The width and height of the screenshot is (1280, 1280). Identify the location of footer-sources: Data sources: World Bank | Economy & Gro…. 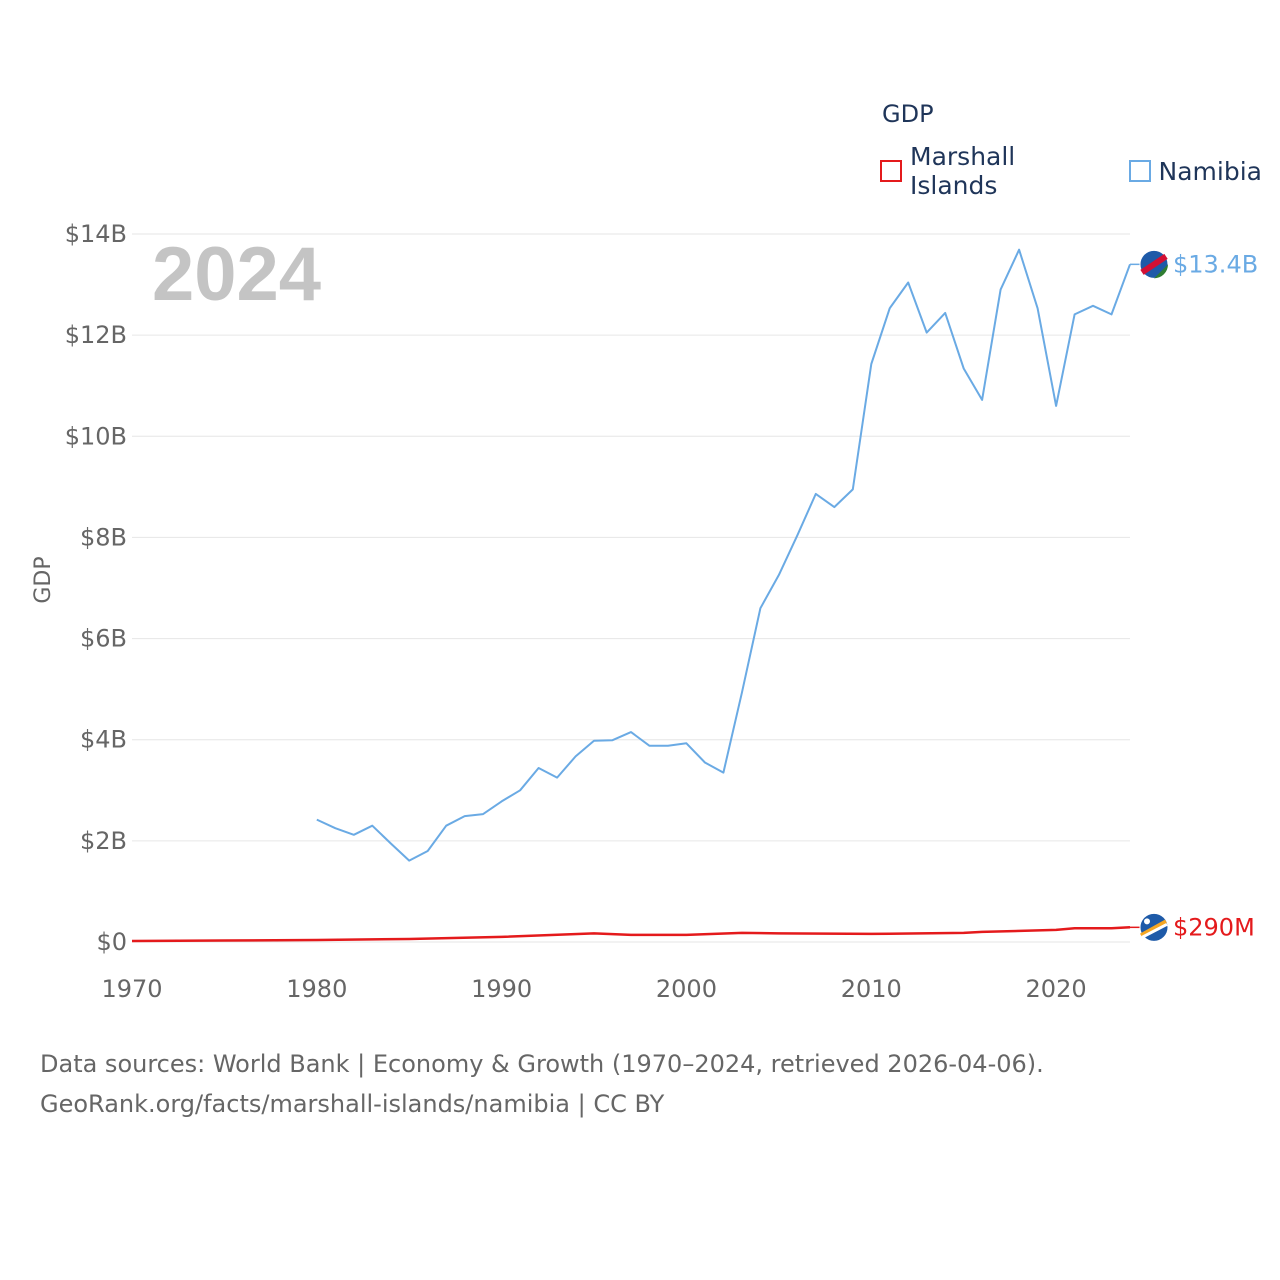
(542, 1084).